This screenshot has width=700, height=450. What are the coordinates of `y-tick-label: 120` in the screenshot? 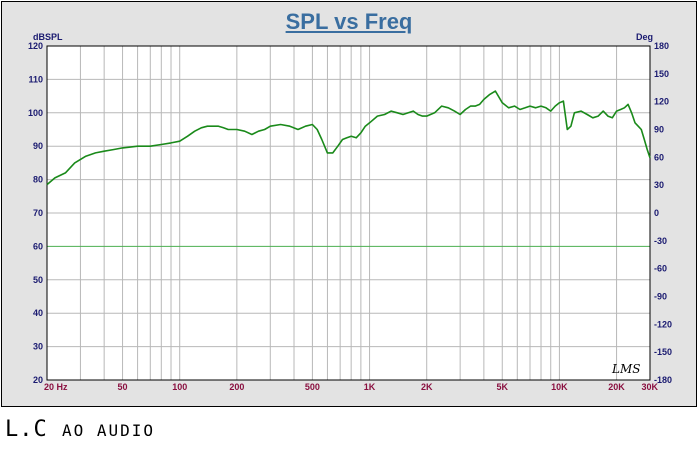 It's located at (35, 46).